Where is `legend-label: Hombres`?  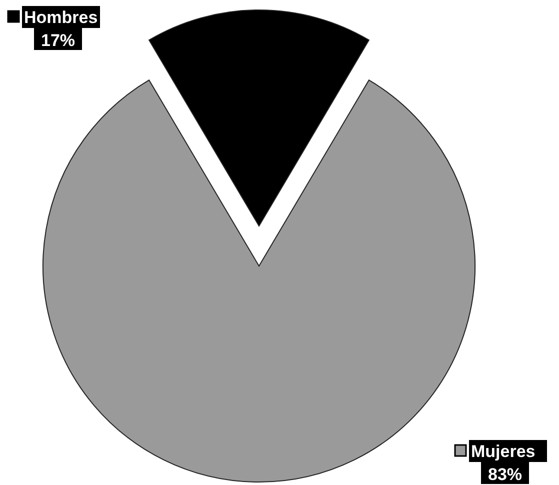 legend-label: Hombres is located at coordinates (61, 17).